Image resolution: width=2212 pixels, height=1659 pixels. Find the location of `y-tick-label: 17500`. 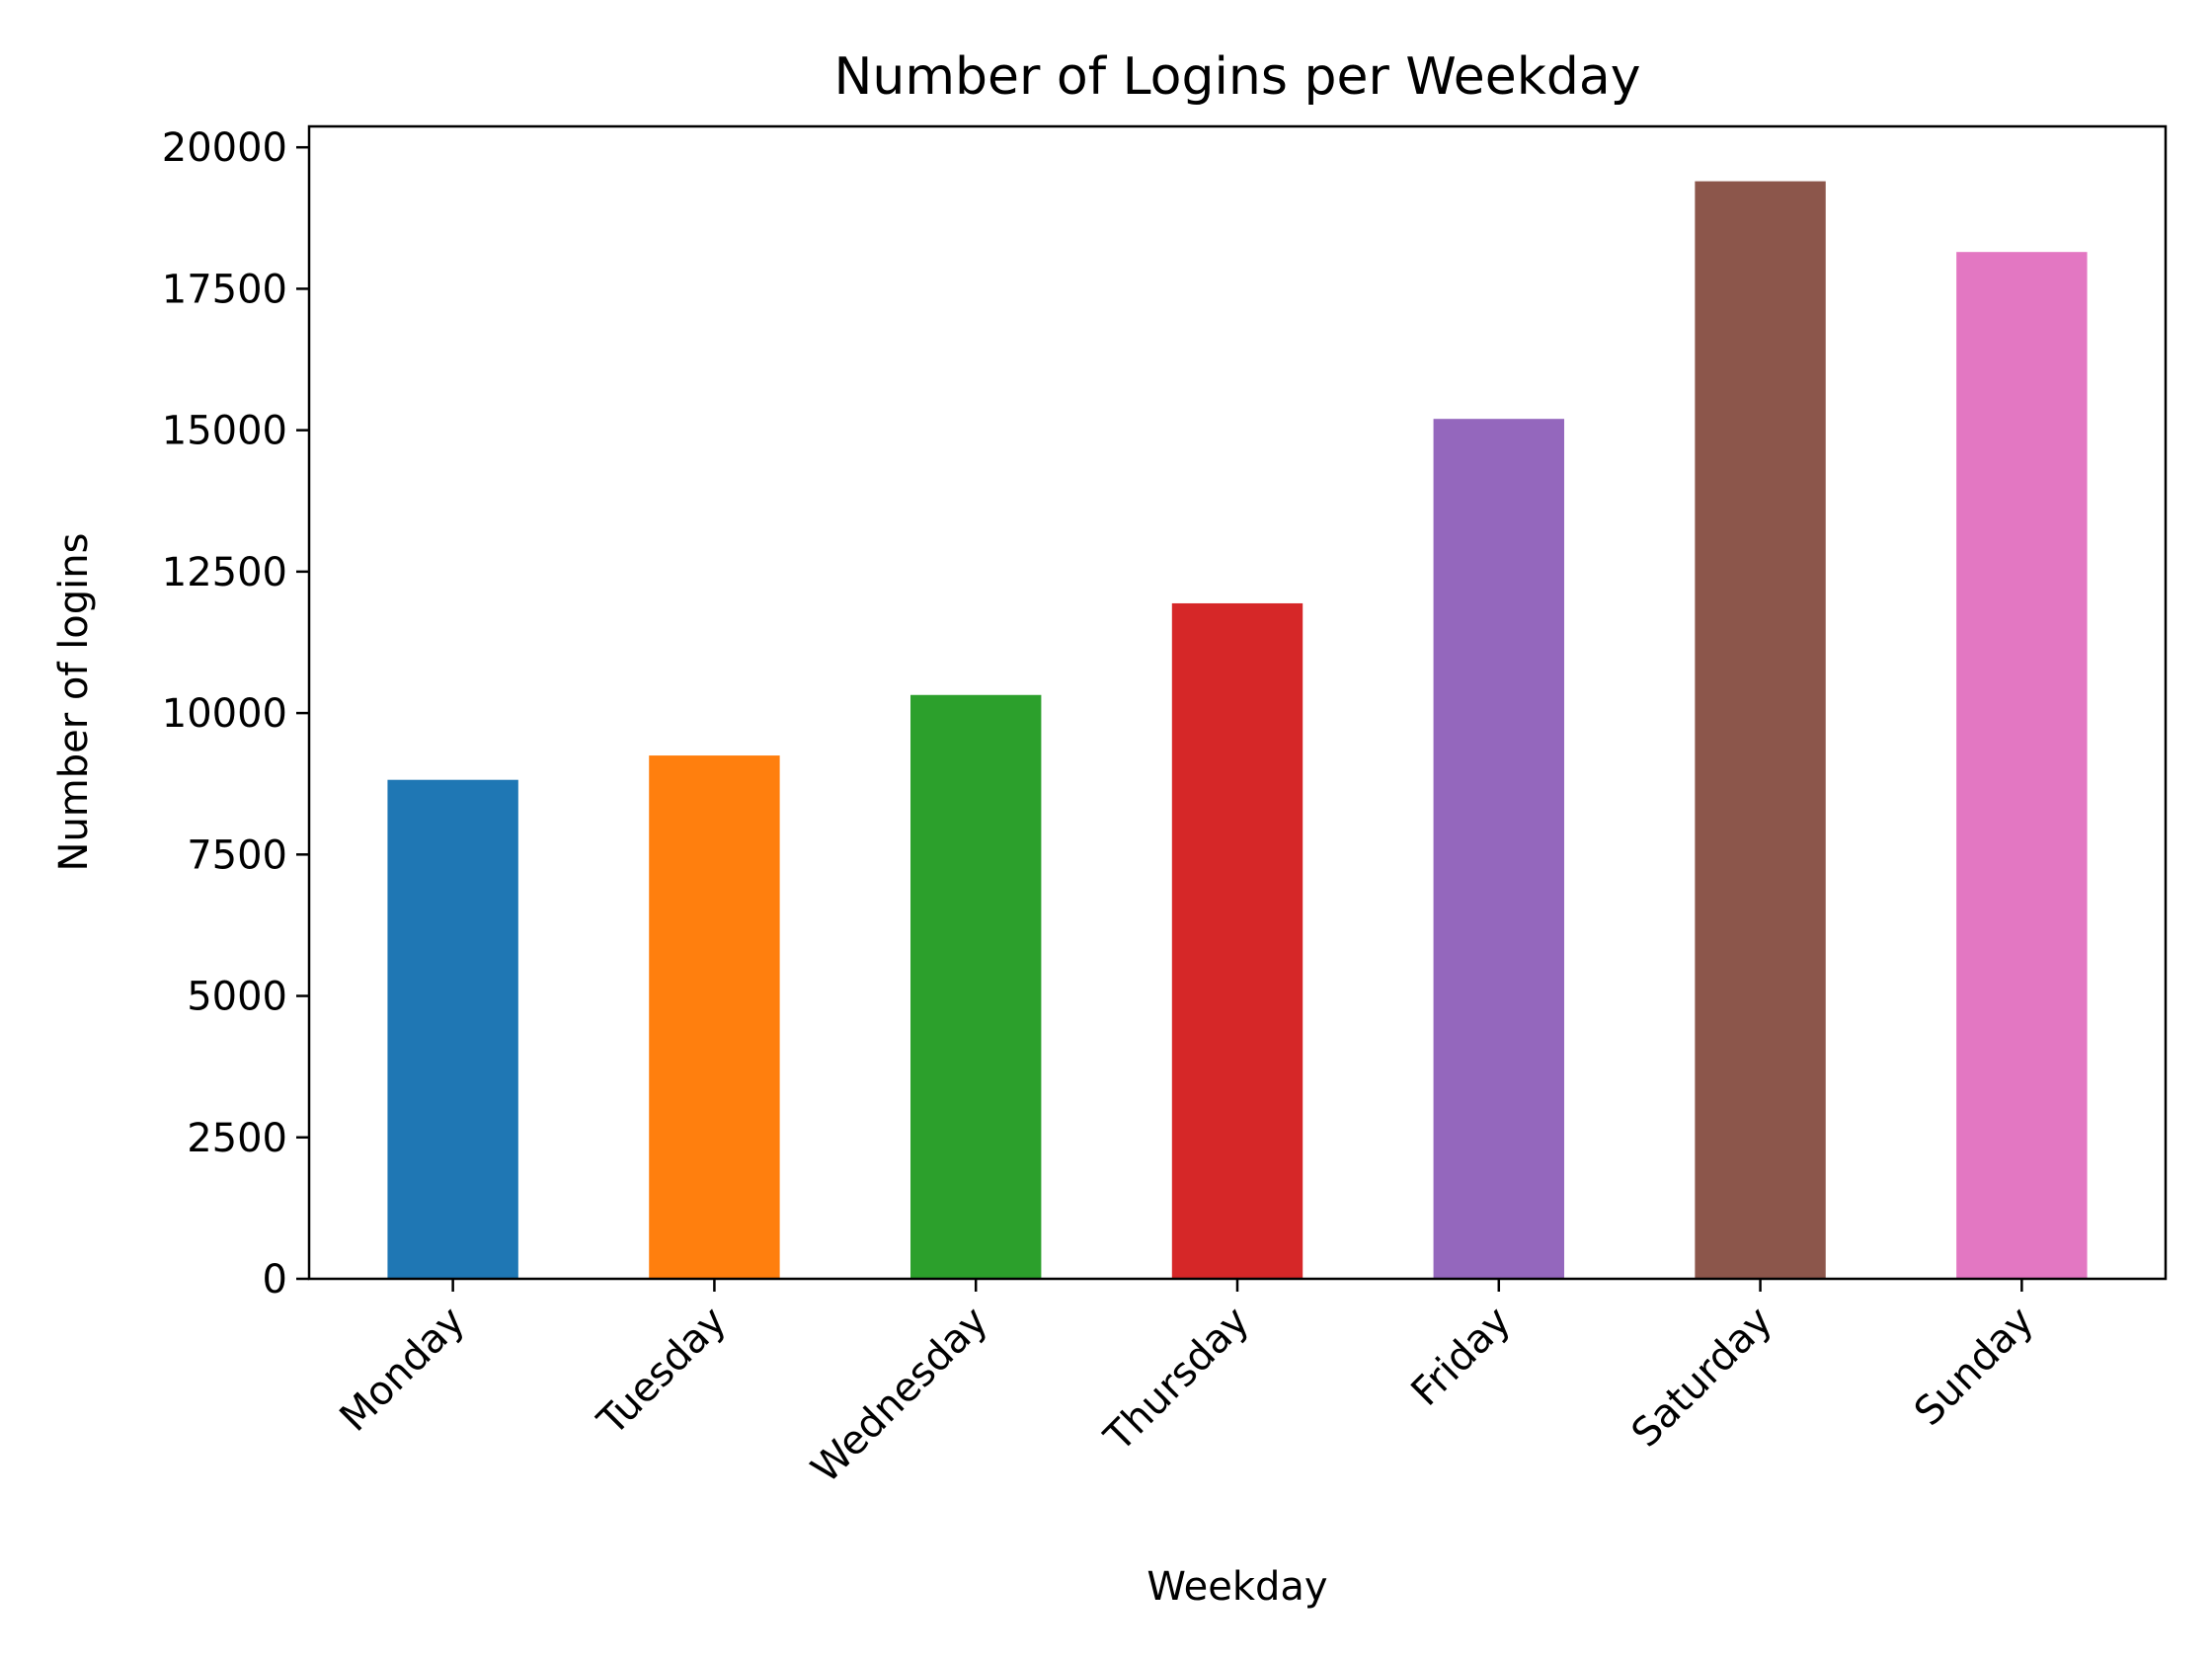

y-tick-label: 17500 is located at coordinates (224, 290).